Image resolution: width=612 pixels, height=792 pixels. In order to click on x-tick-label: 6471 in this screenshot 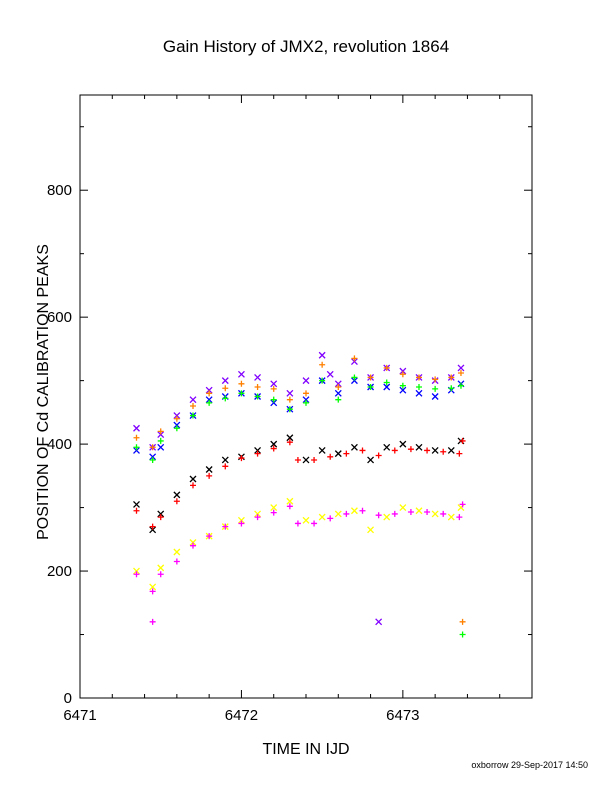, I will do `click(79, 715)`.